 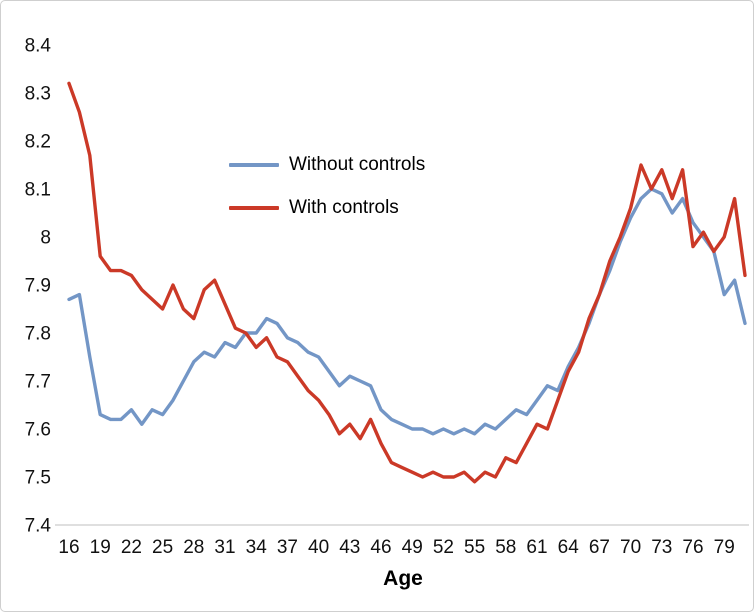 What do you see at coordinates (412, 547) in the screenshot?
I see `x-axis-tick-label: 49` at bounding box center [412, 547].